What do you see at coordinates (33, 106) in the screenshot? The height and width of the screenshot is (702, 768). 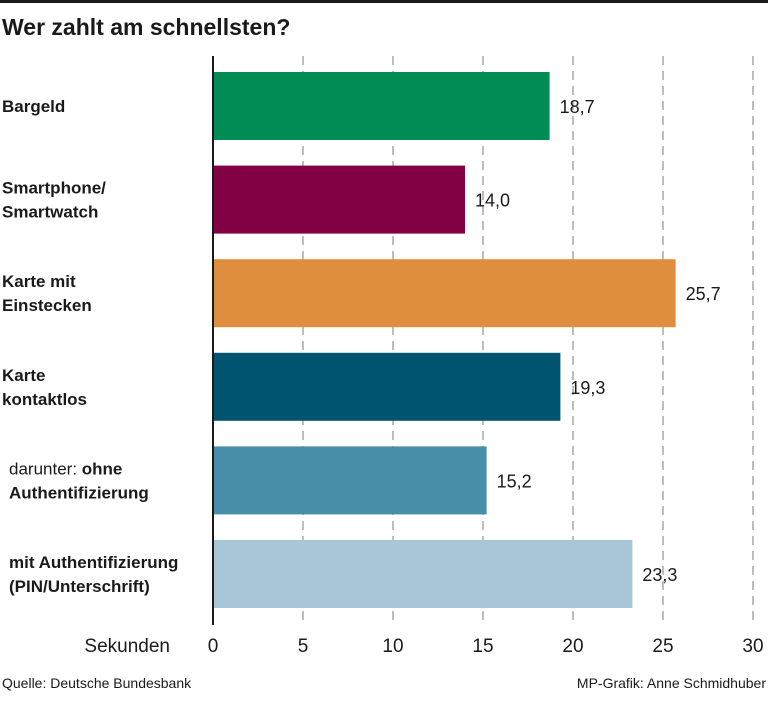 I see `category-label: Bargeld` at bounding box center [33, 106].